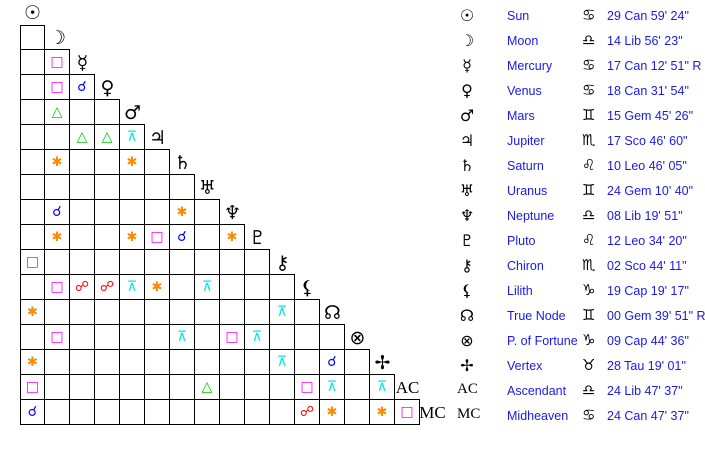  What do you see at coordinates (580, 67) in the screenshot?
I see `planet-row-mercury: ☿ Mercury ♋ 17 Can 12' 51" R` at bounding box center [580, 67].